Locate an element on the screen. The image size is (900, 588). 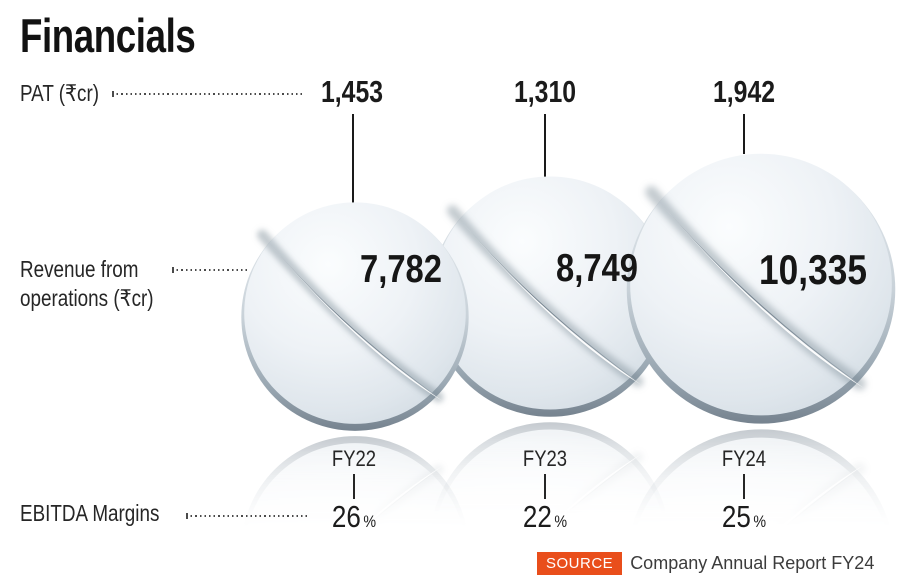
ebitda-tick-fy23 is located at coordinates (545, 486).